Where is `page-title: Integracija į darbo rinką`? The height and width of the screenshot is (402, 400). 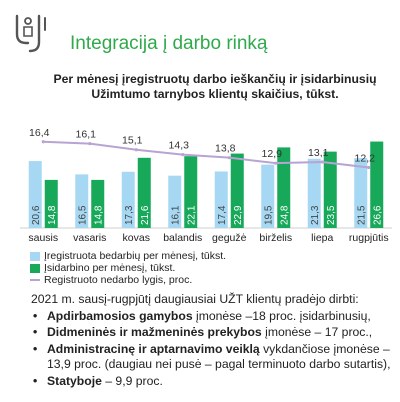 page-title: Integracija į darbo rinką is located at coordinates (169, 43).